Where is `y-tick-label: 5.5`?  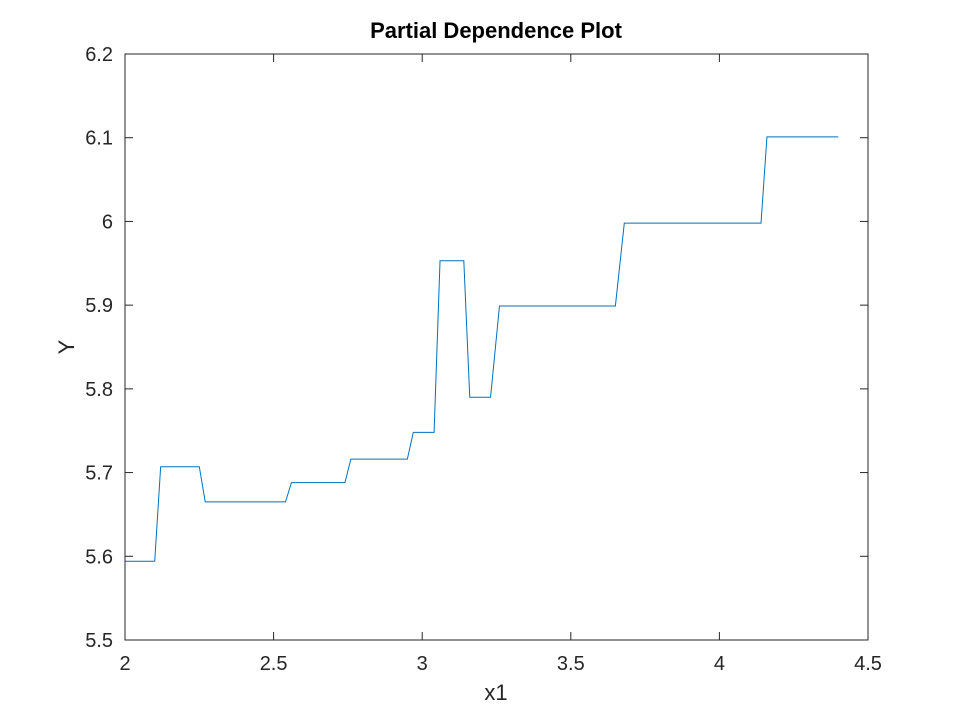
y-tick-label: 5.5 is located at coordinates (99, 641).